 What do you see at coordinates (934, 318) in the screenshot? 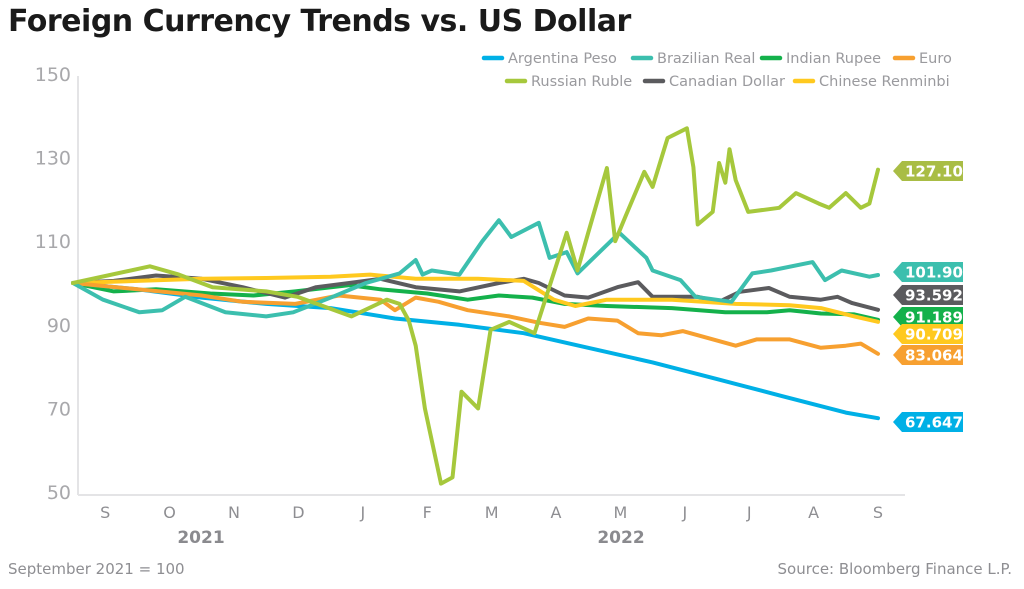
I see `end-value-label: 91.189` at bounding box center [934, 318].